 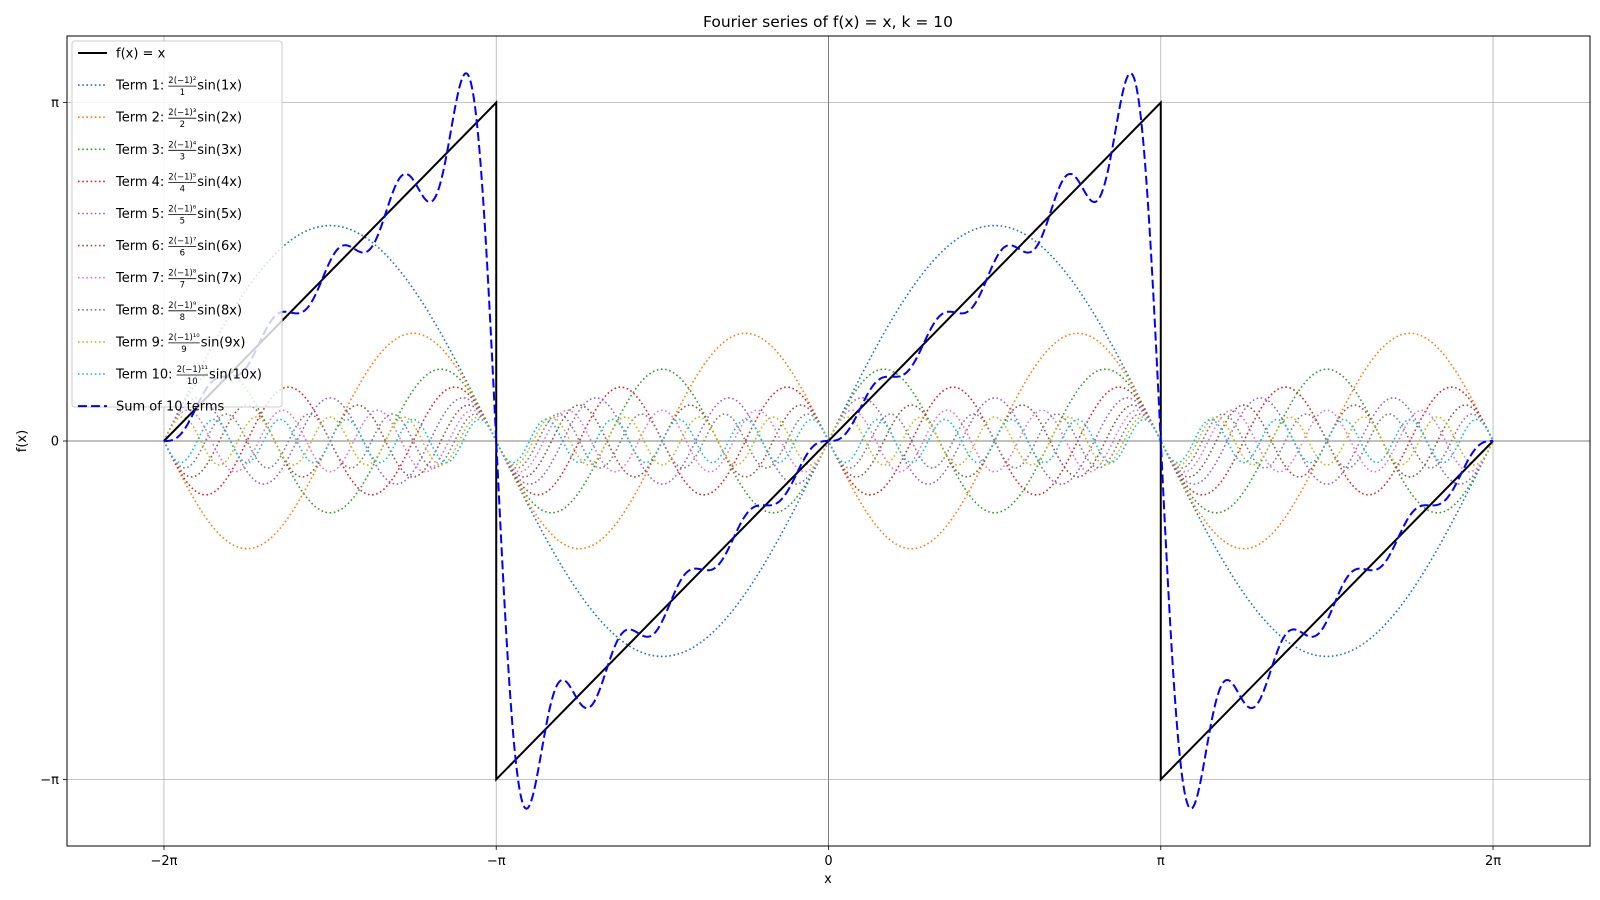 What do you see at coordinates (144, 375) in the screenshot?
I see `legend-label: Term 10:` at bounding box center [144, 375].